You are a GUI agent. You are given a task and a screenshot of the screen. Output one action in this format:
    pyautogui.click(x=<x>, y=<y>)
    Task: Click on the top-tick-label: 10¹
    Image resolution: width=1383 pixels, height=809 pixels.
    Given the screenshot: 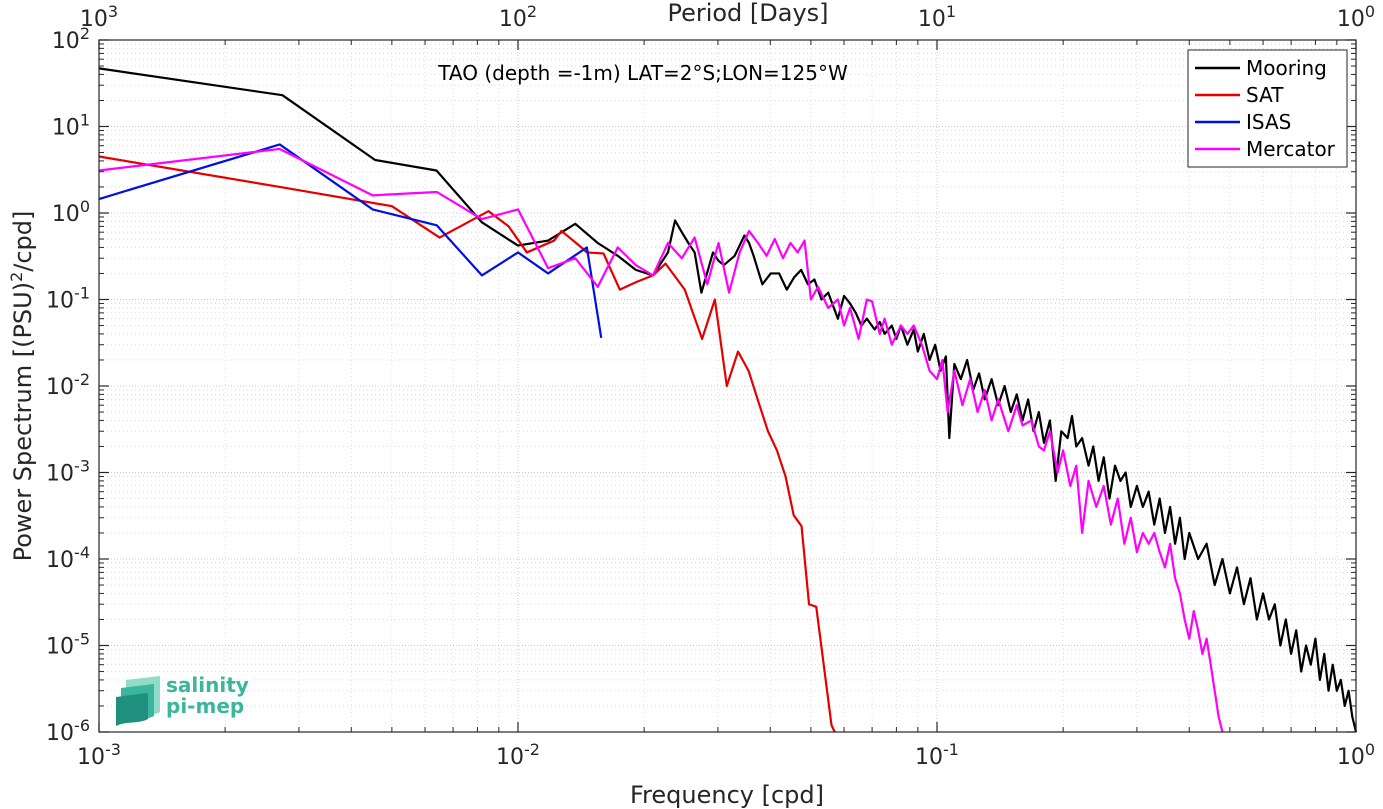 What is the action you would take?
    pyautogui.click(x=937, y=17)
    